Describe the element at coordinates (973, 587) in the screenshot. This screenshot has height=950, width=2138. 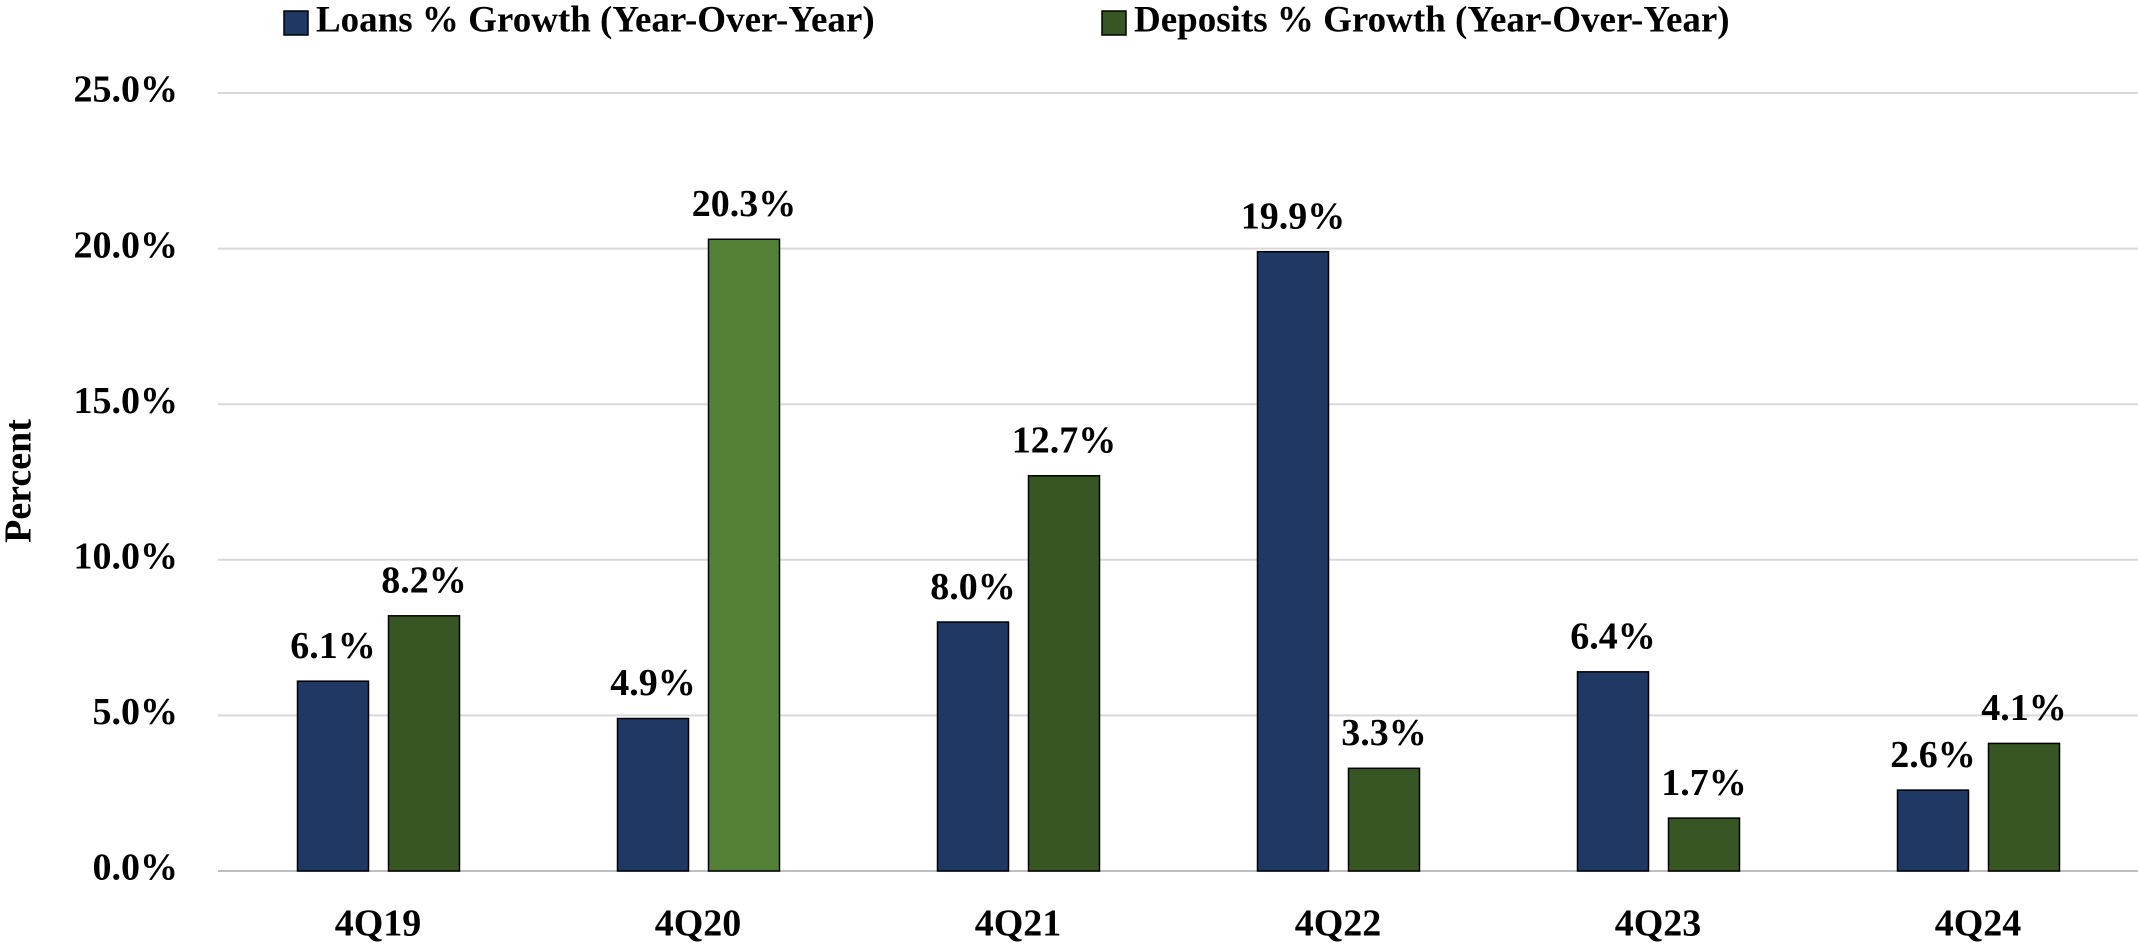
I see `data-label: 8.0%` at that location.